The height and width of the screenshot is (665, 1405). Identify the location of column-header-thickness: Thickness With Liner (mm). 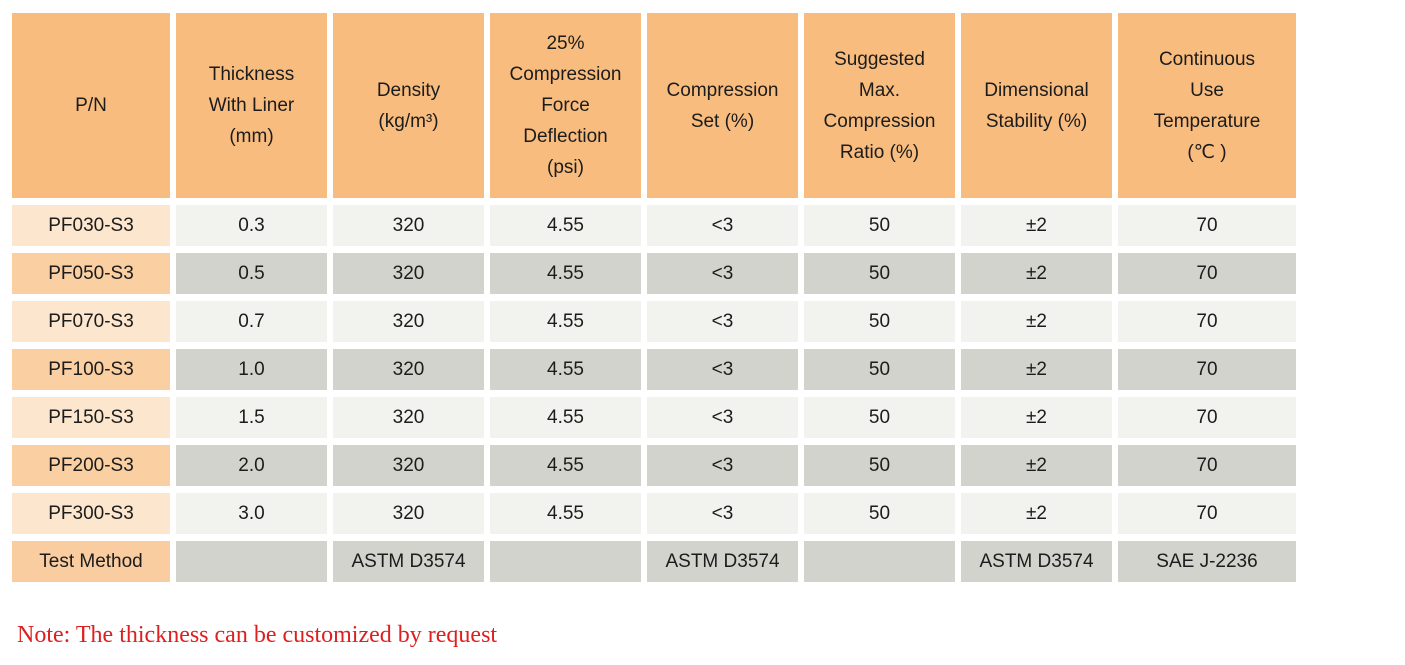
(251, 105).